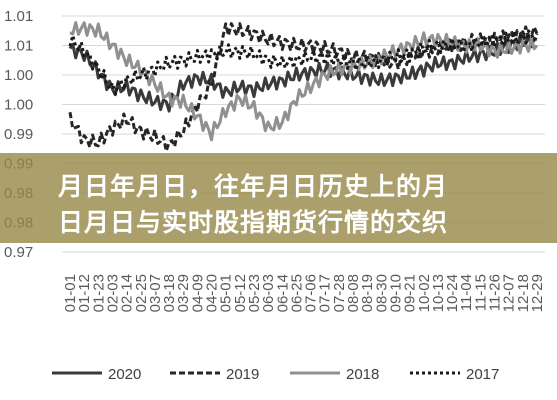 This screenshot has height=400, width=557. Describe the element at coordinates (509, 293) in the screenshot. I see `x-tick-label: 12-07` at that location.